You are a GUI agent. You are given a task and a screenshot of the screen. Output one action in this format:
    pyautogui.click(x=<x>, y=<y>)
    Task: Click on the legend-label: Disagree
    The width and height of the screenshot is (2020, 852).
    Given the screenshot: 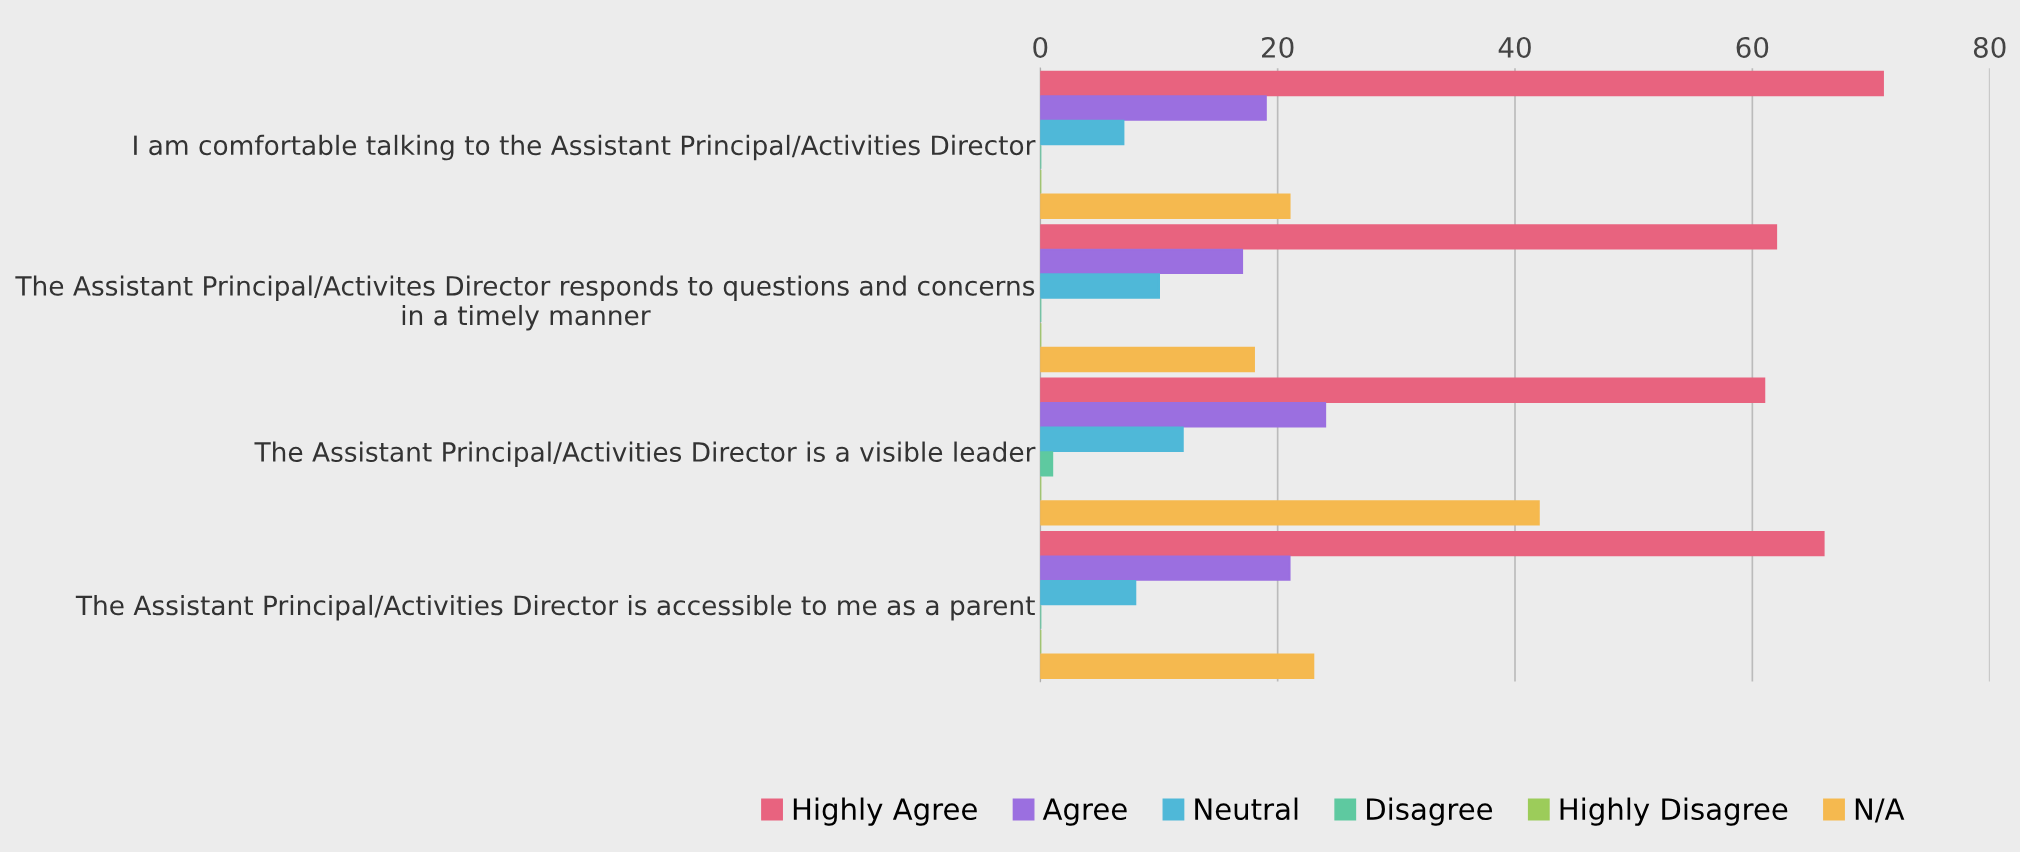 What is the action you would take?
    pyautogui.click(x=1430, y=811)
    